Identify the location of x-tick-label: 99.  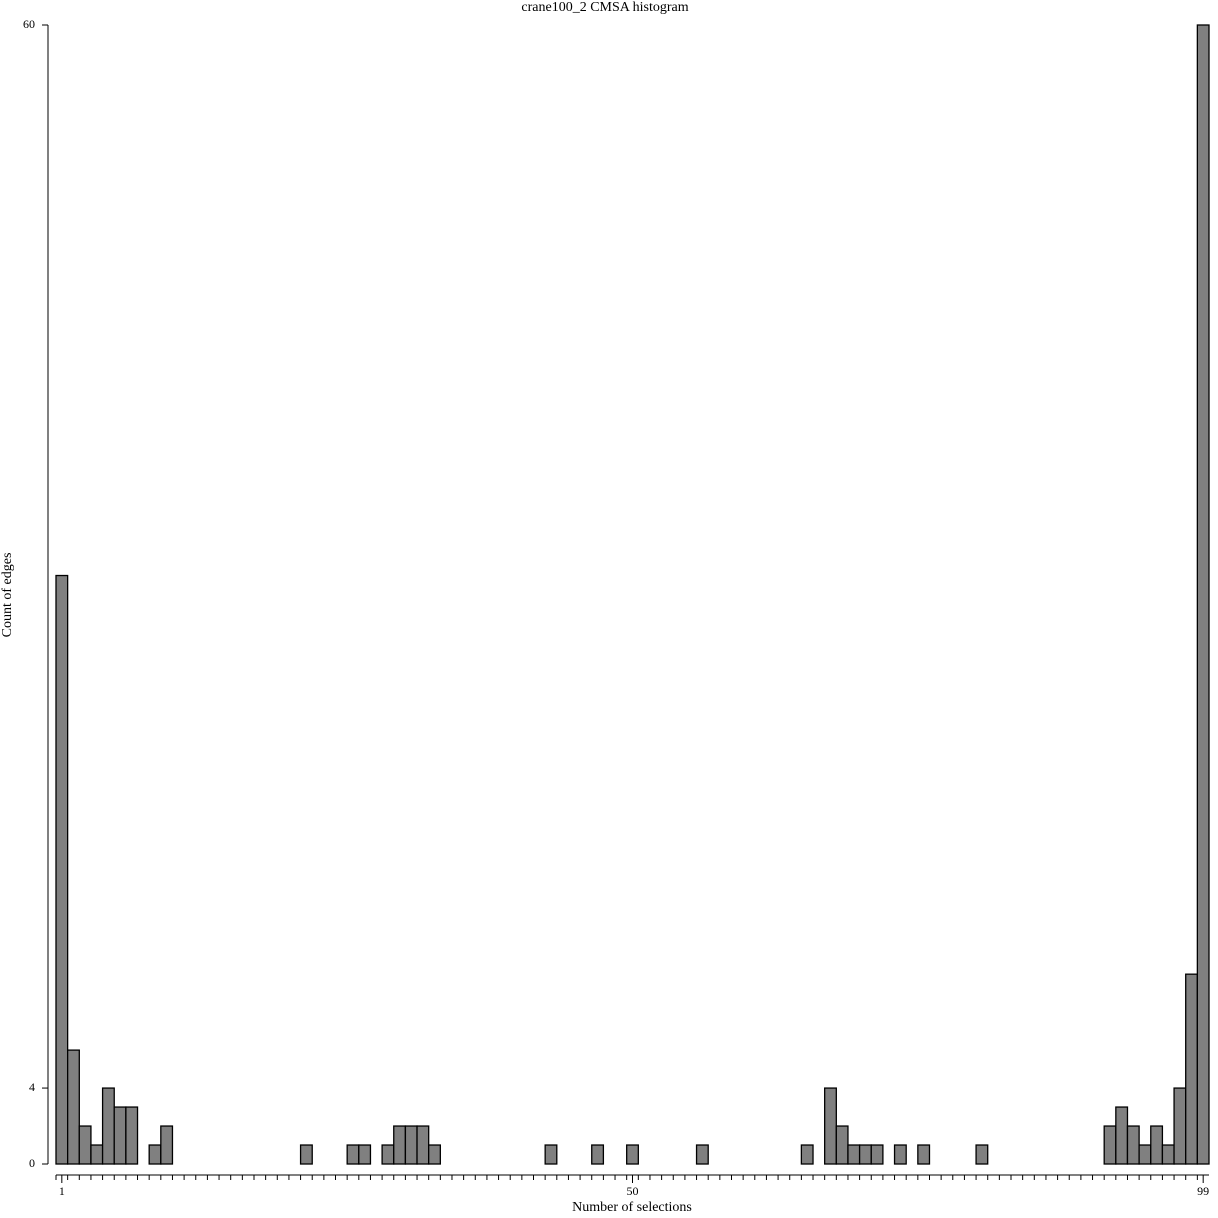
(1203, 1191).